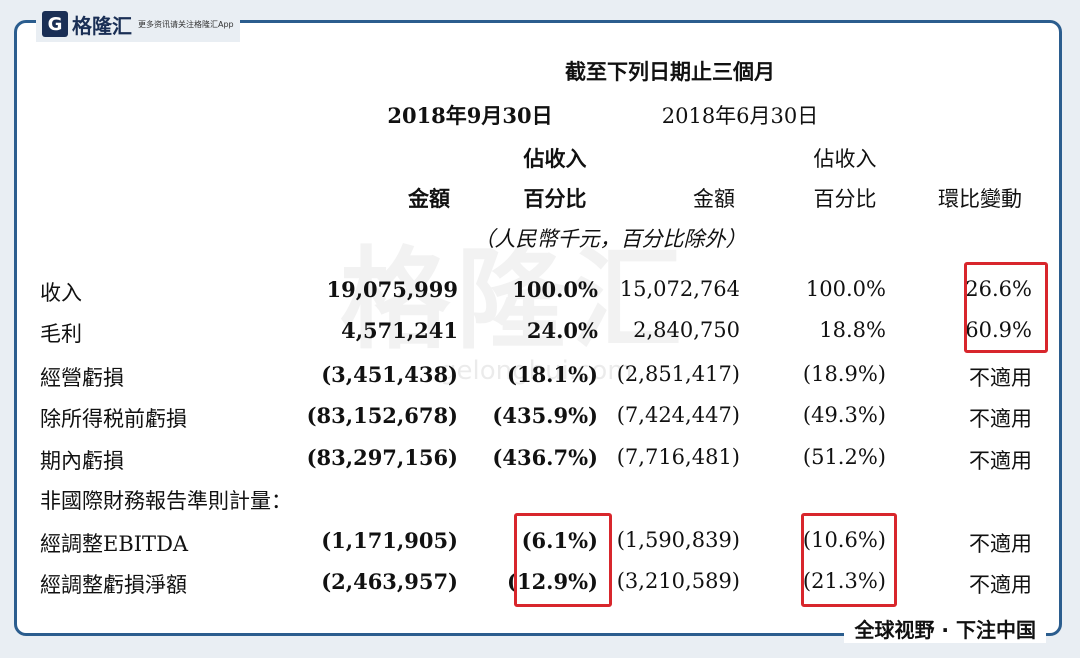  What do you see at coordinates (389, 374) in the screenshot?
I see `row-amount-1: (3,451,438)` at bounding box center [389, 374].